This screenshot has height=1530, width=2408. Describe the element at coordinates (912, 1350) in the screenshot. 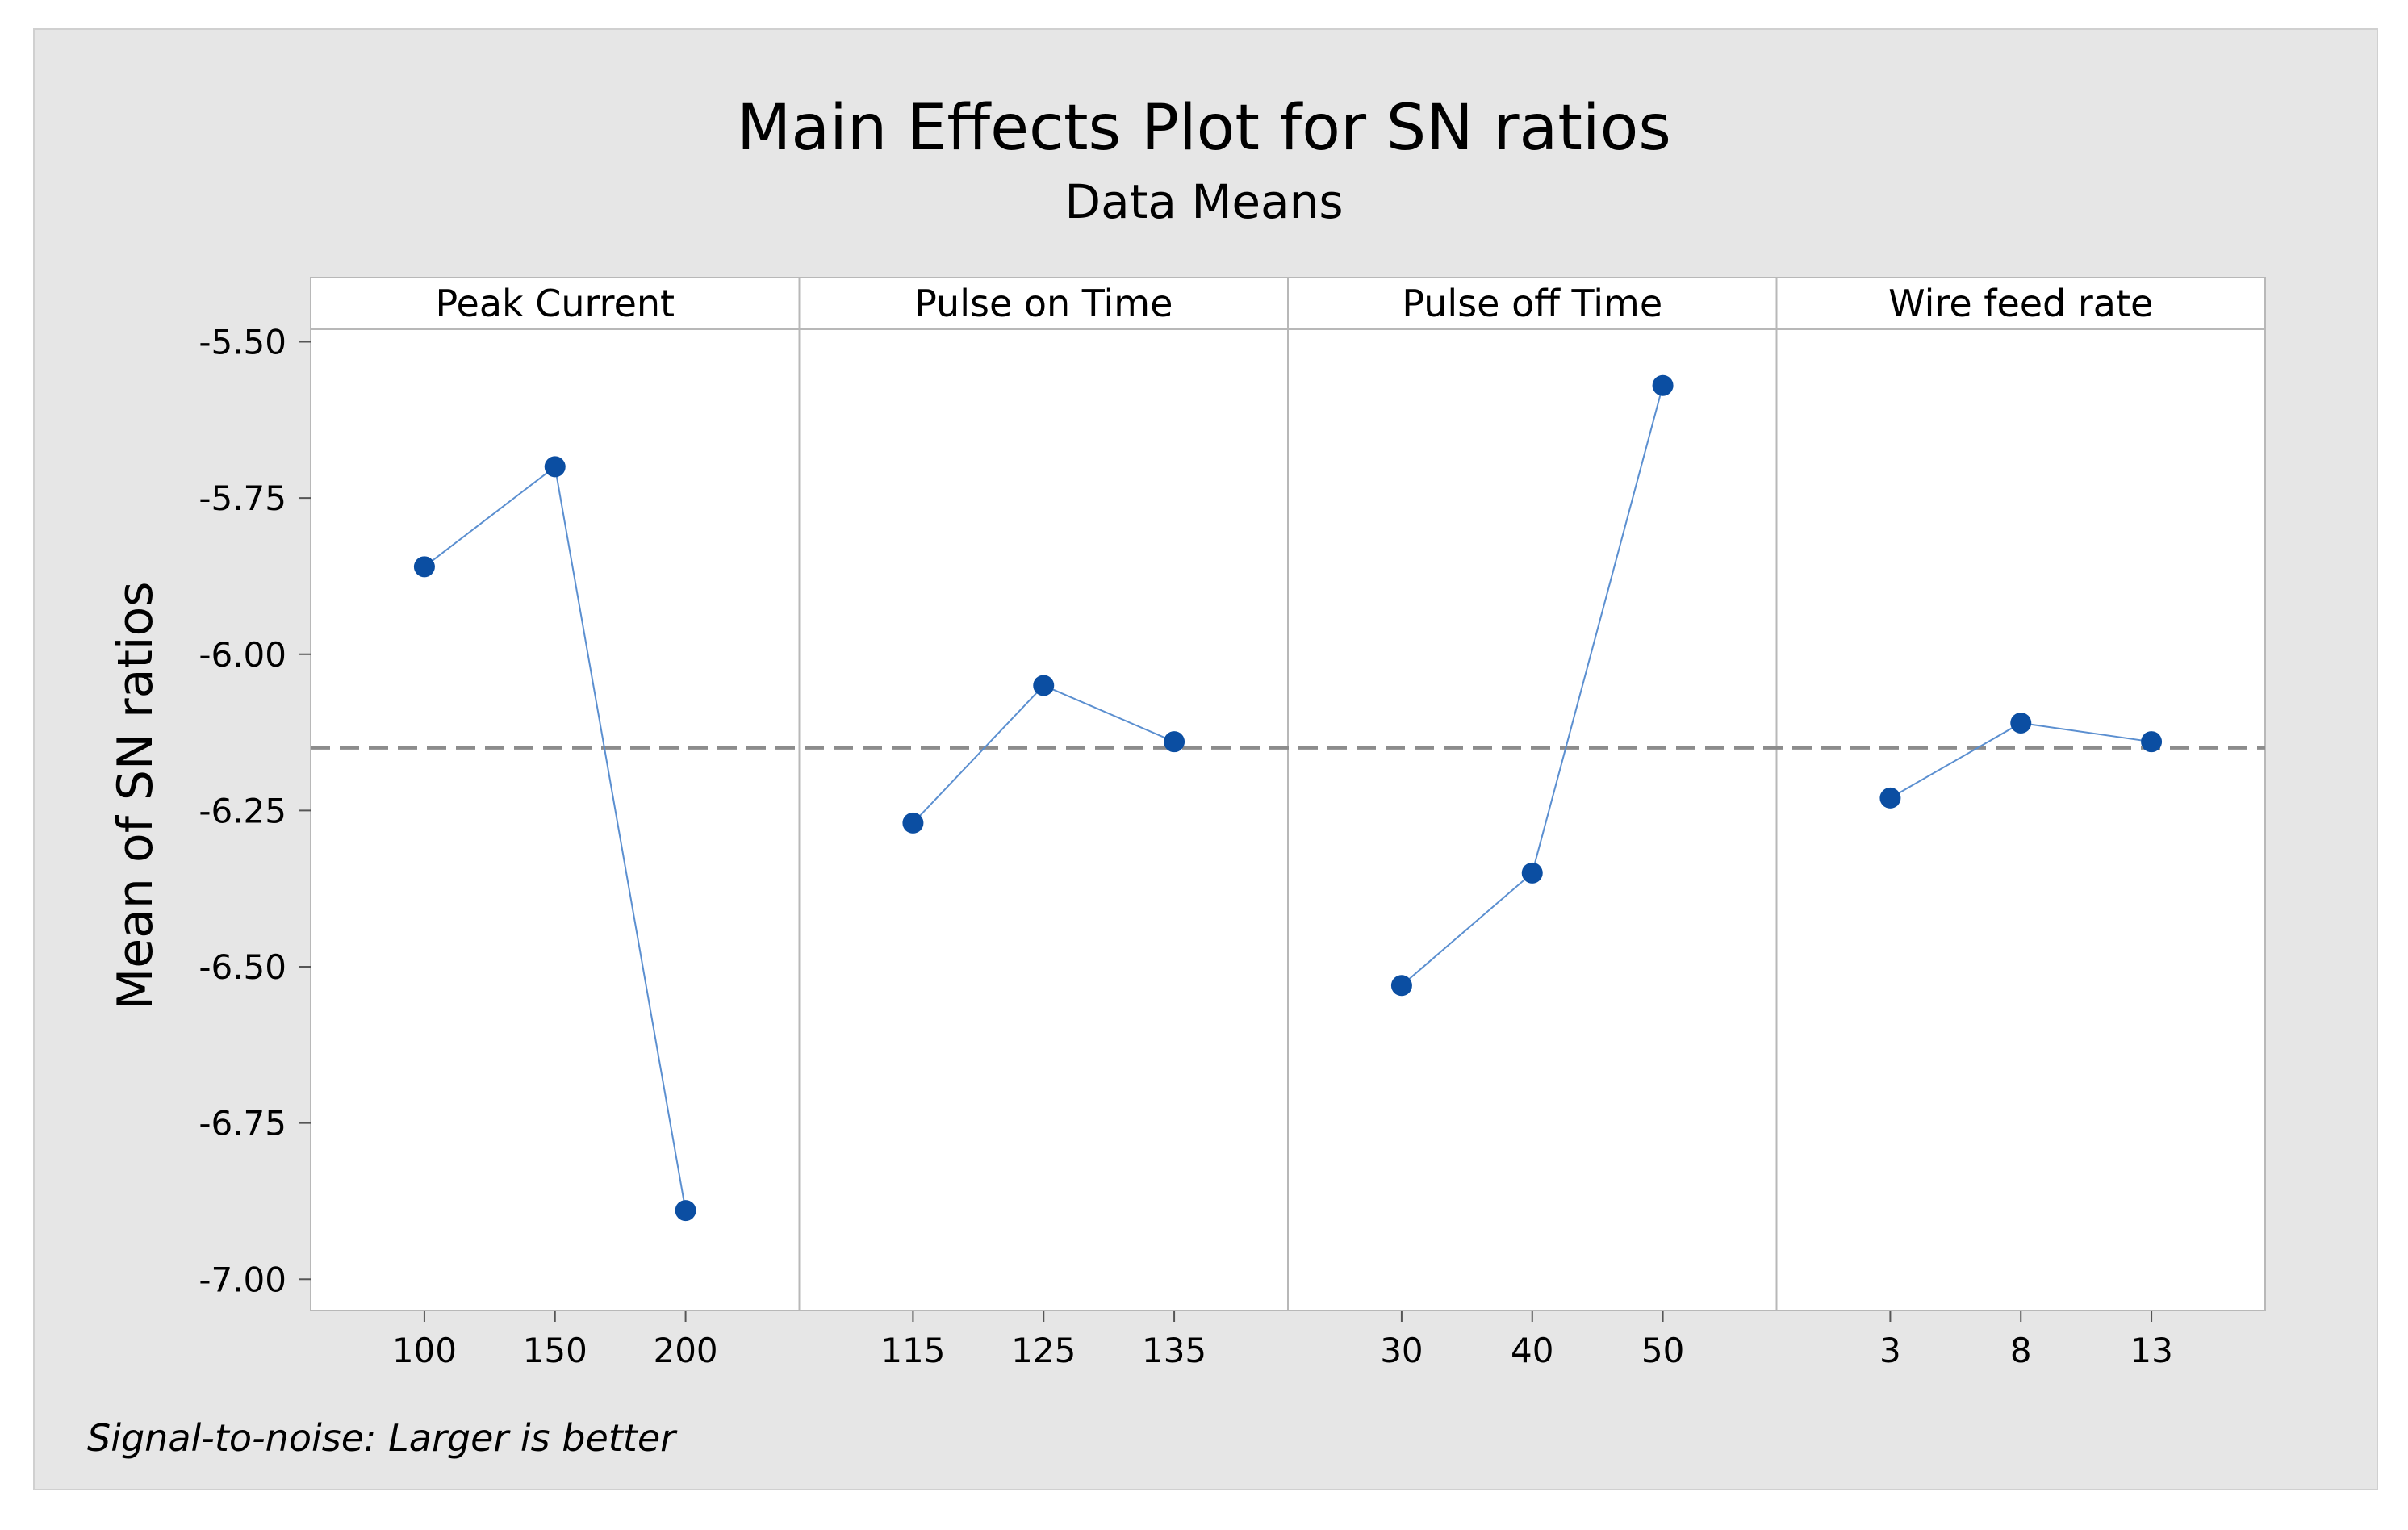

I see `x-tick-label: 115` at that location.